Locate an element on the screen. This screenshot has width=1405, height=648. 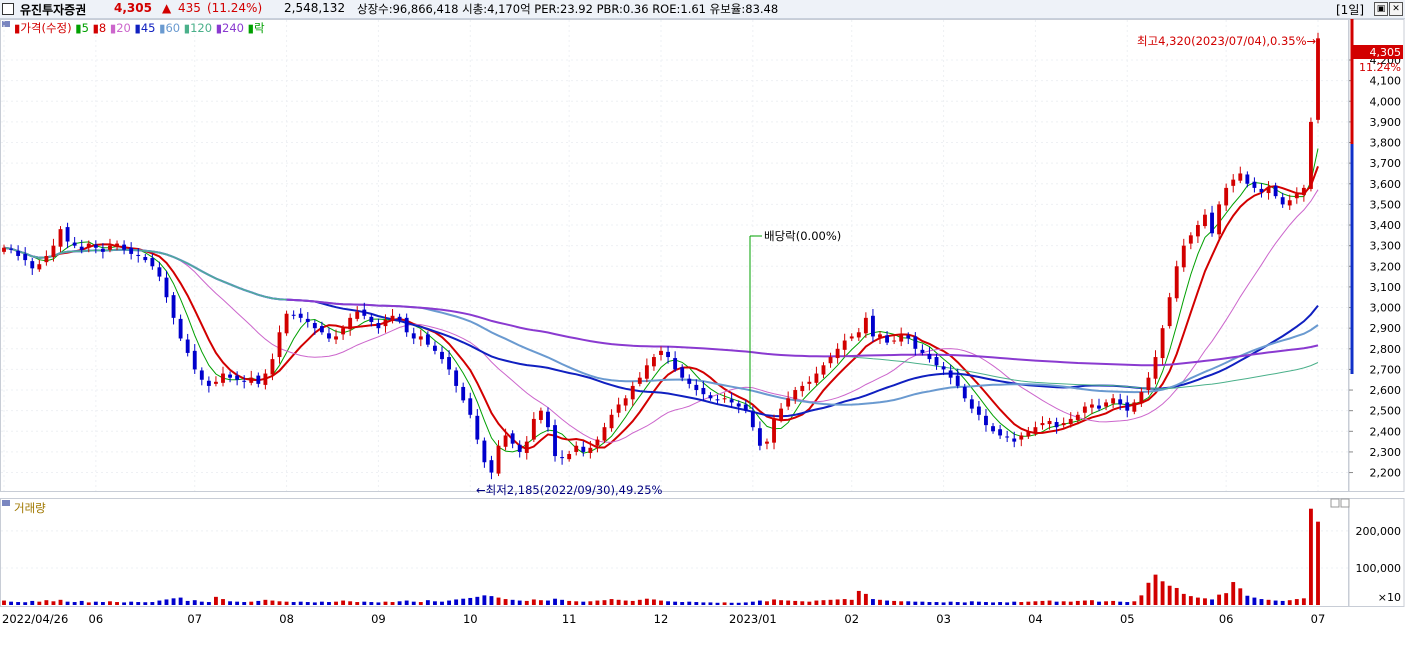
legend-item: ▮60 is located at coordinates (168, 28).